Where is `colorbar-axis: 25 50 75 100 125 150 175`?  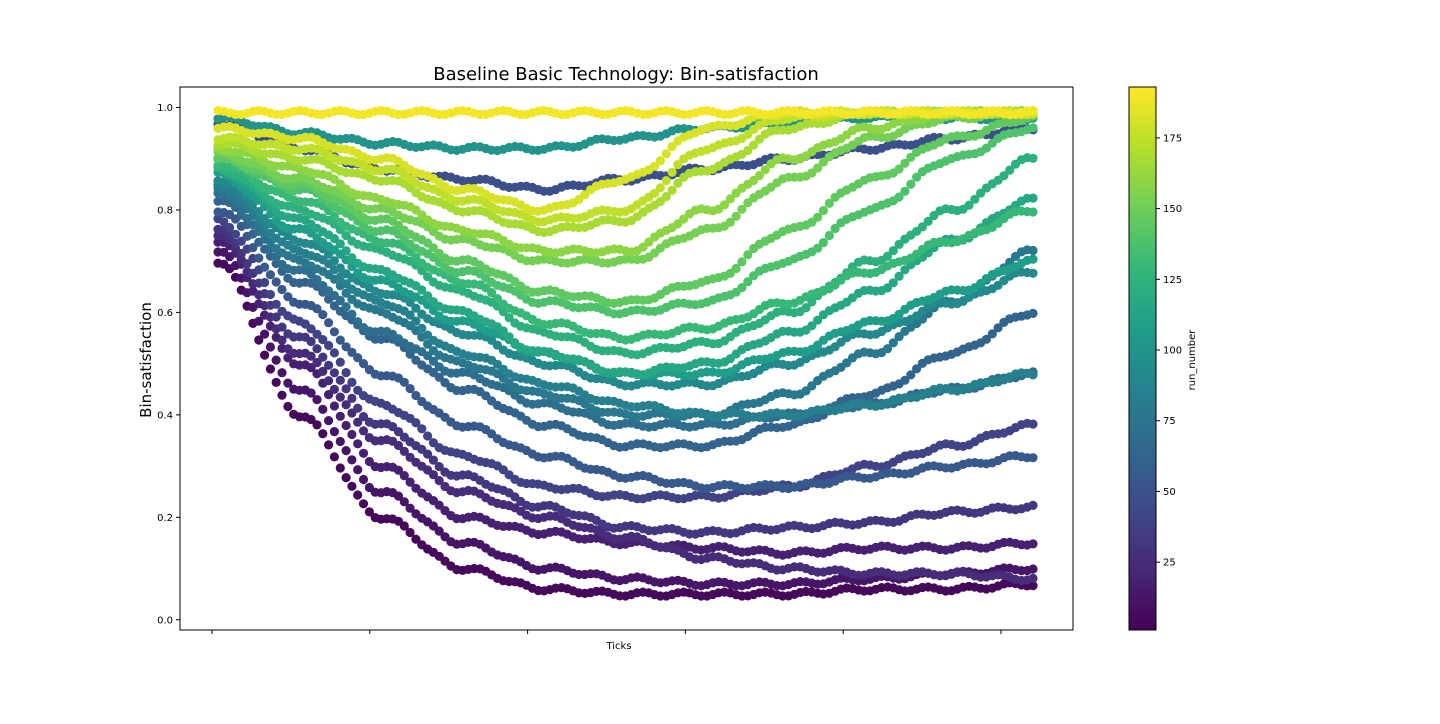
colorbar-axis: 25 50 75 100 125 150 175 is located at coordinates (1169, 351).